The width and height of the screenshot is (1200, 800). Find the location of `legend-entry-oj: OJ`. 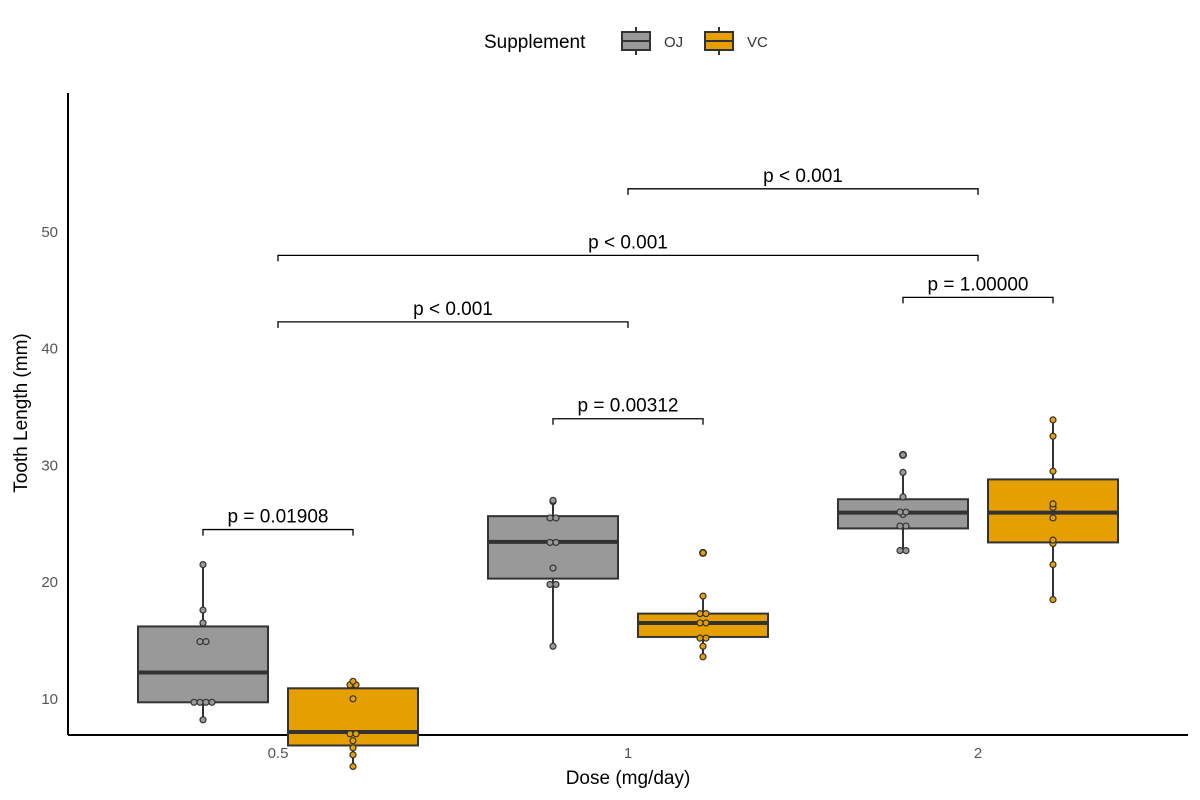

legend-entry-oj: OJ is located at coordinates (652, 41).